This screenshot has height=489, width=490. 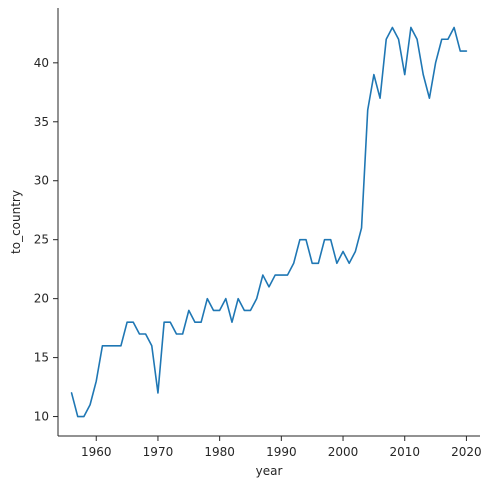 I want to click on y-tick-label: 30, so click(x=41, y=181).